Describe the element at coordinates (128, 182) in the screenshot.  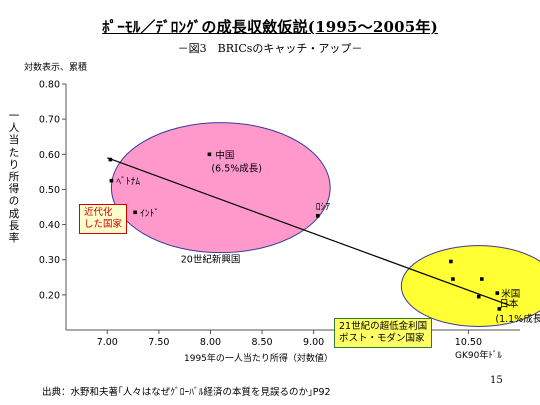
I see `point-label-1: ﾍﾞﾄﾅﾑ` at that location.